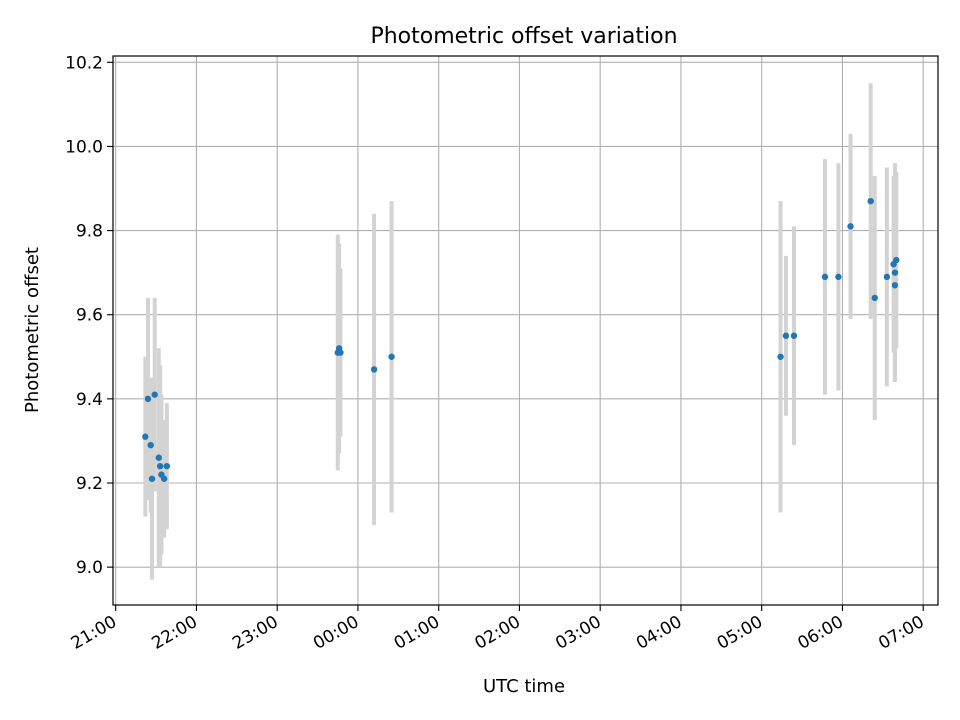 This screenshot has width=960, height=720. I want to click on x-axis-label: UTC time, so click(524, 686).